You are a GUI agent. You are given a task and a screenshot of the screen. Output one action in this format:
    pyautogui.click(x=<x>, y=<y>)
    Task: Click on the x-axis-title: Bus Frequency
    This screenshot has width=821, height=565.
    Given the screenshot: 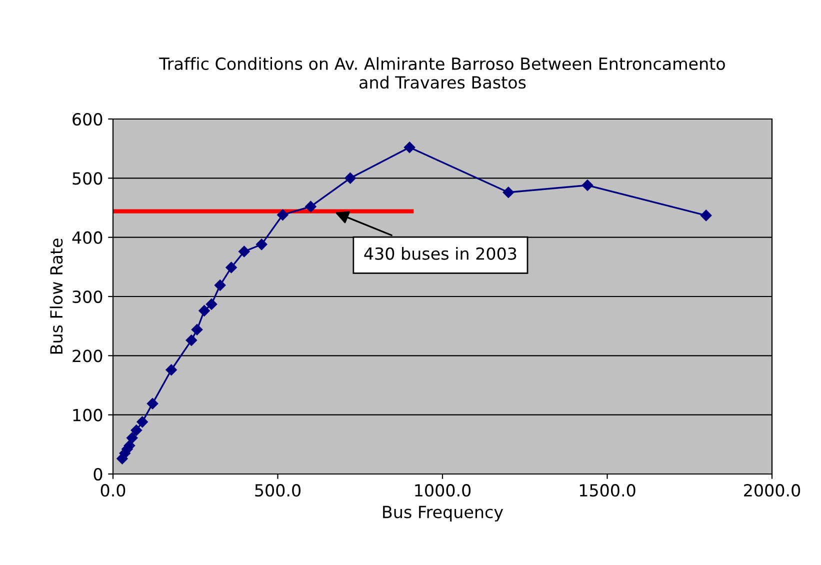 What is the action you would take?
    pyautogui.click(x=443, y=514)
    